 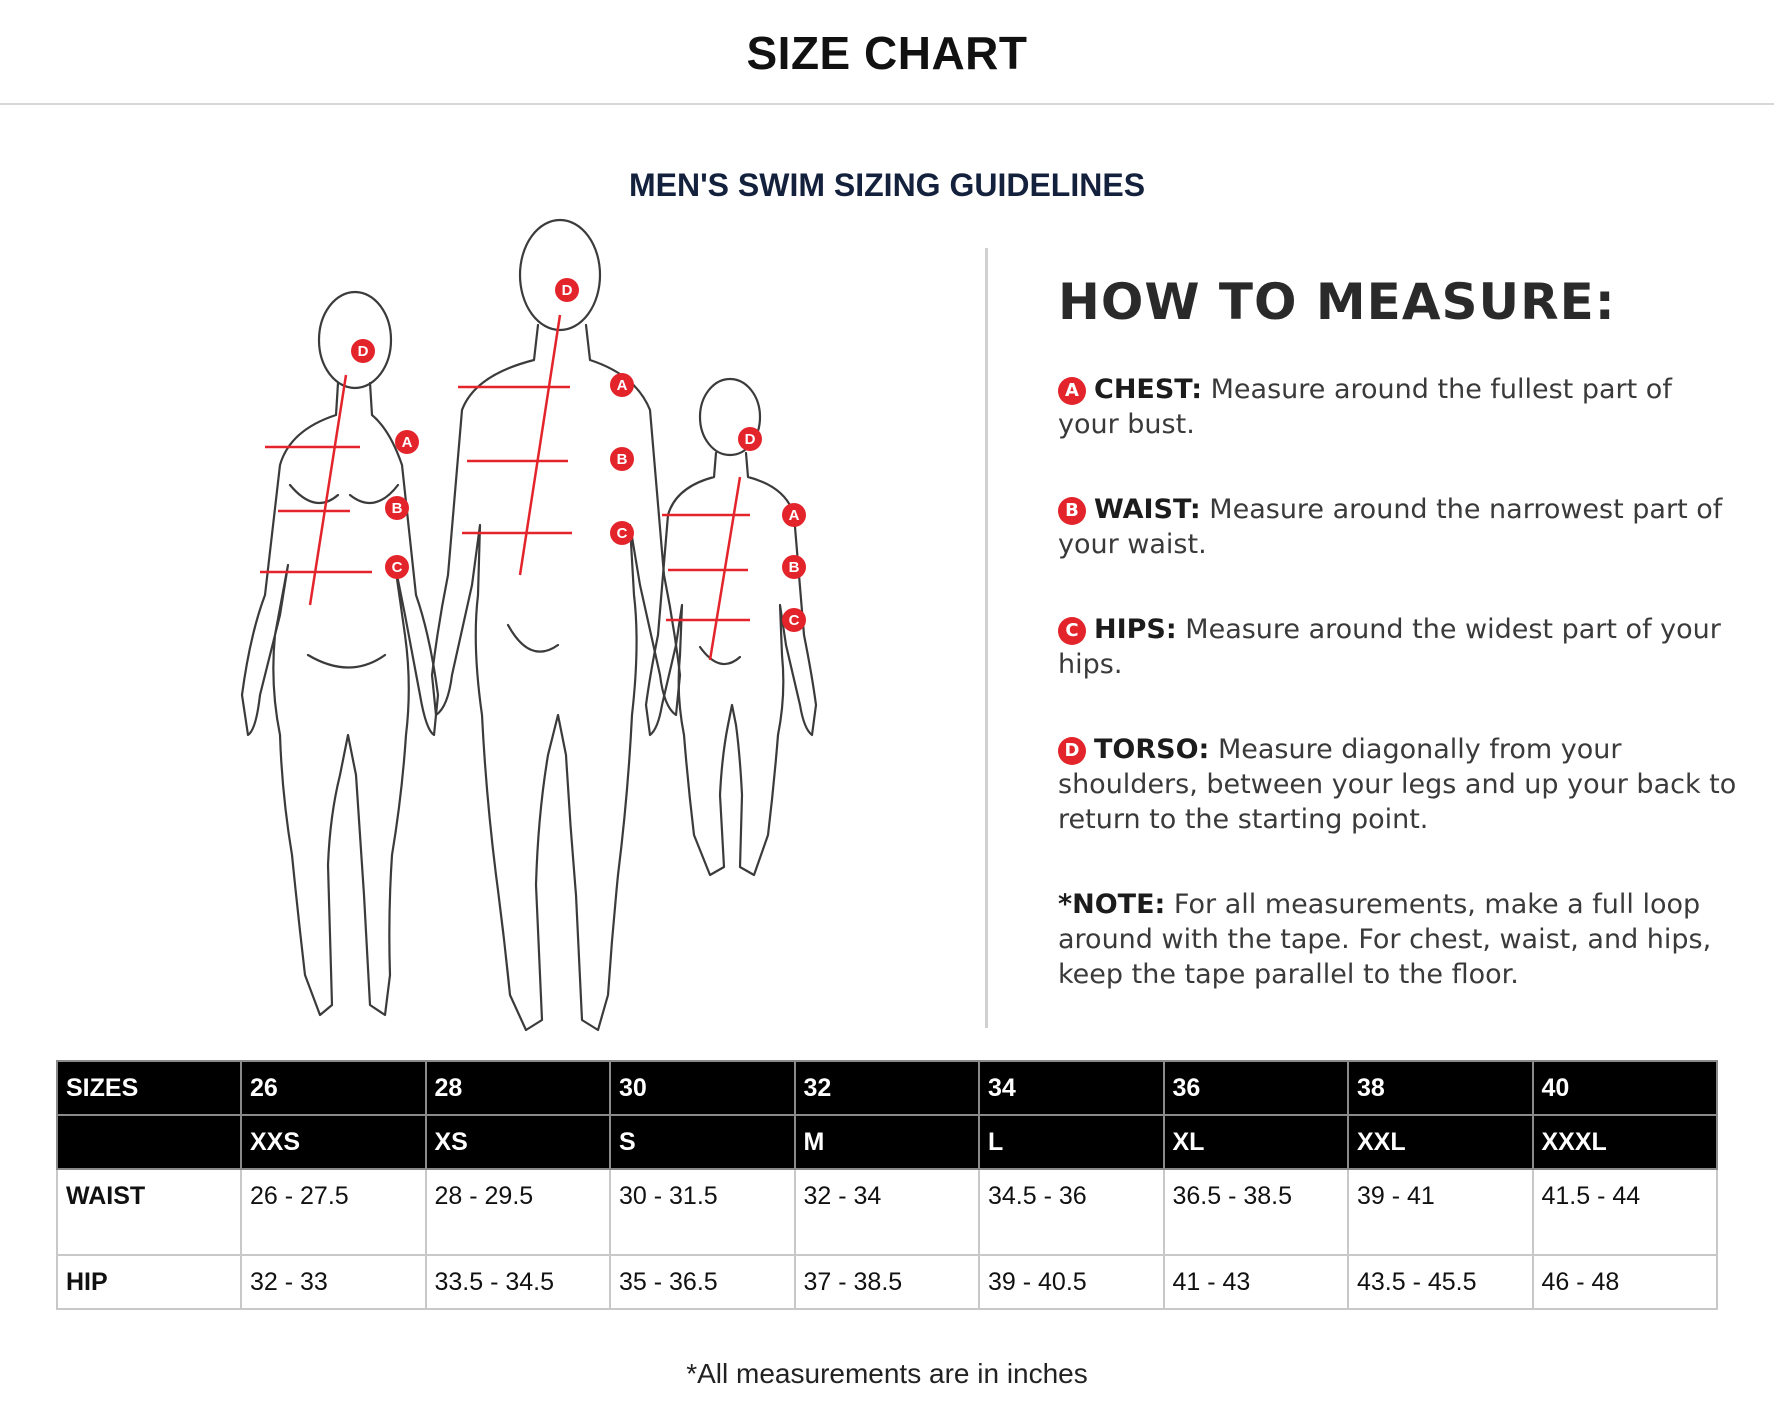 I want to click on section-divider, so click(x=986, y=638).